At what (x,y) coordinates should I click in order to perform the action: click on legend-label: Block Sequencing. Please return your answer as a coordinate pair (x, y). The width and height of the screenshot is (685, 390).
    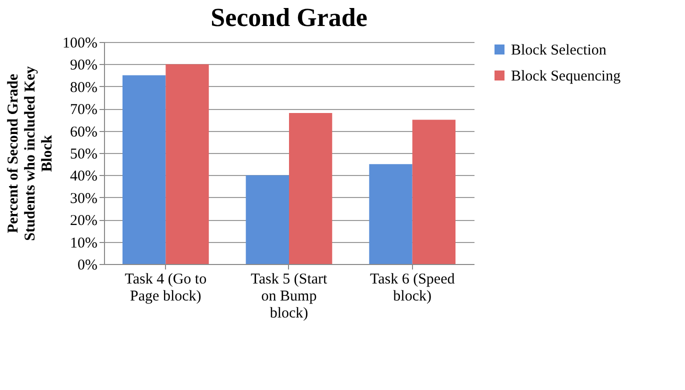
    Looking at the image, I should click on (566, 76).